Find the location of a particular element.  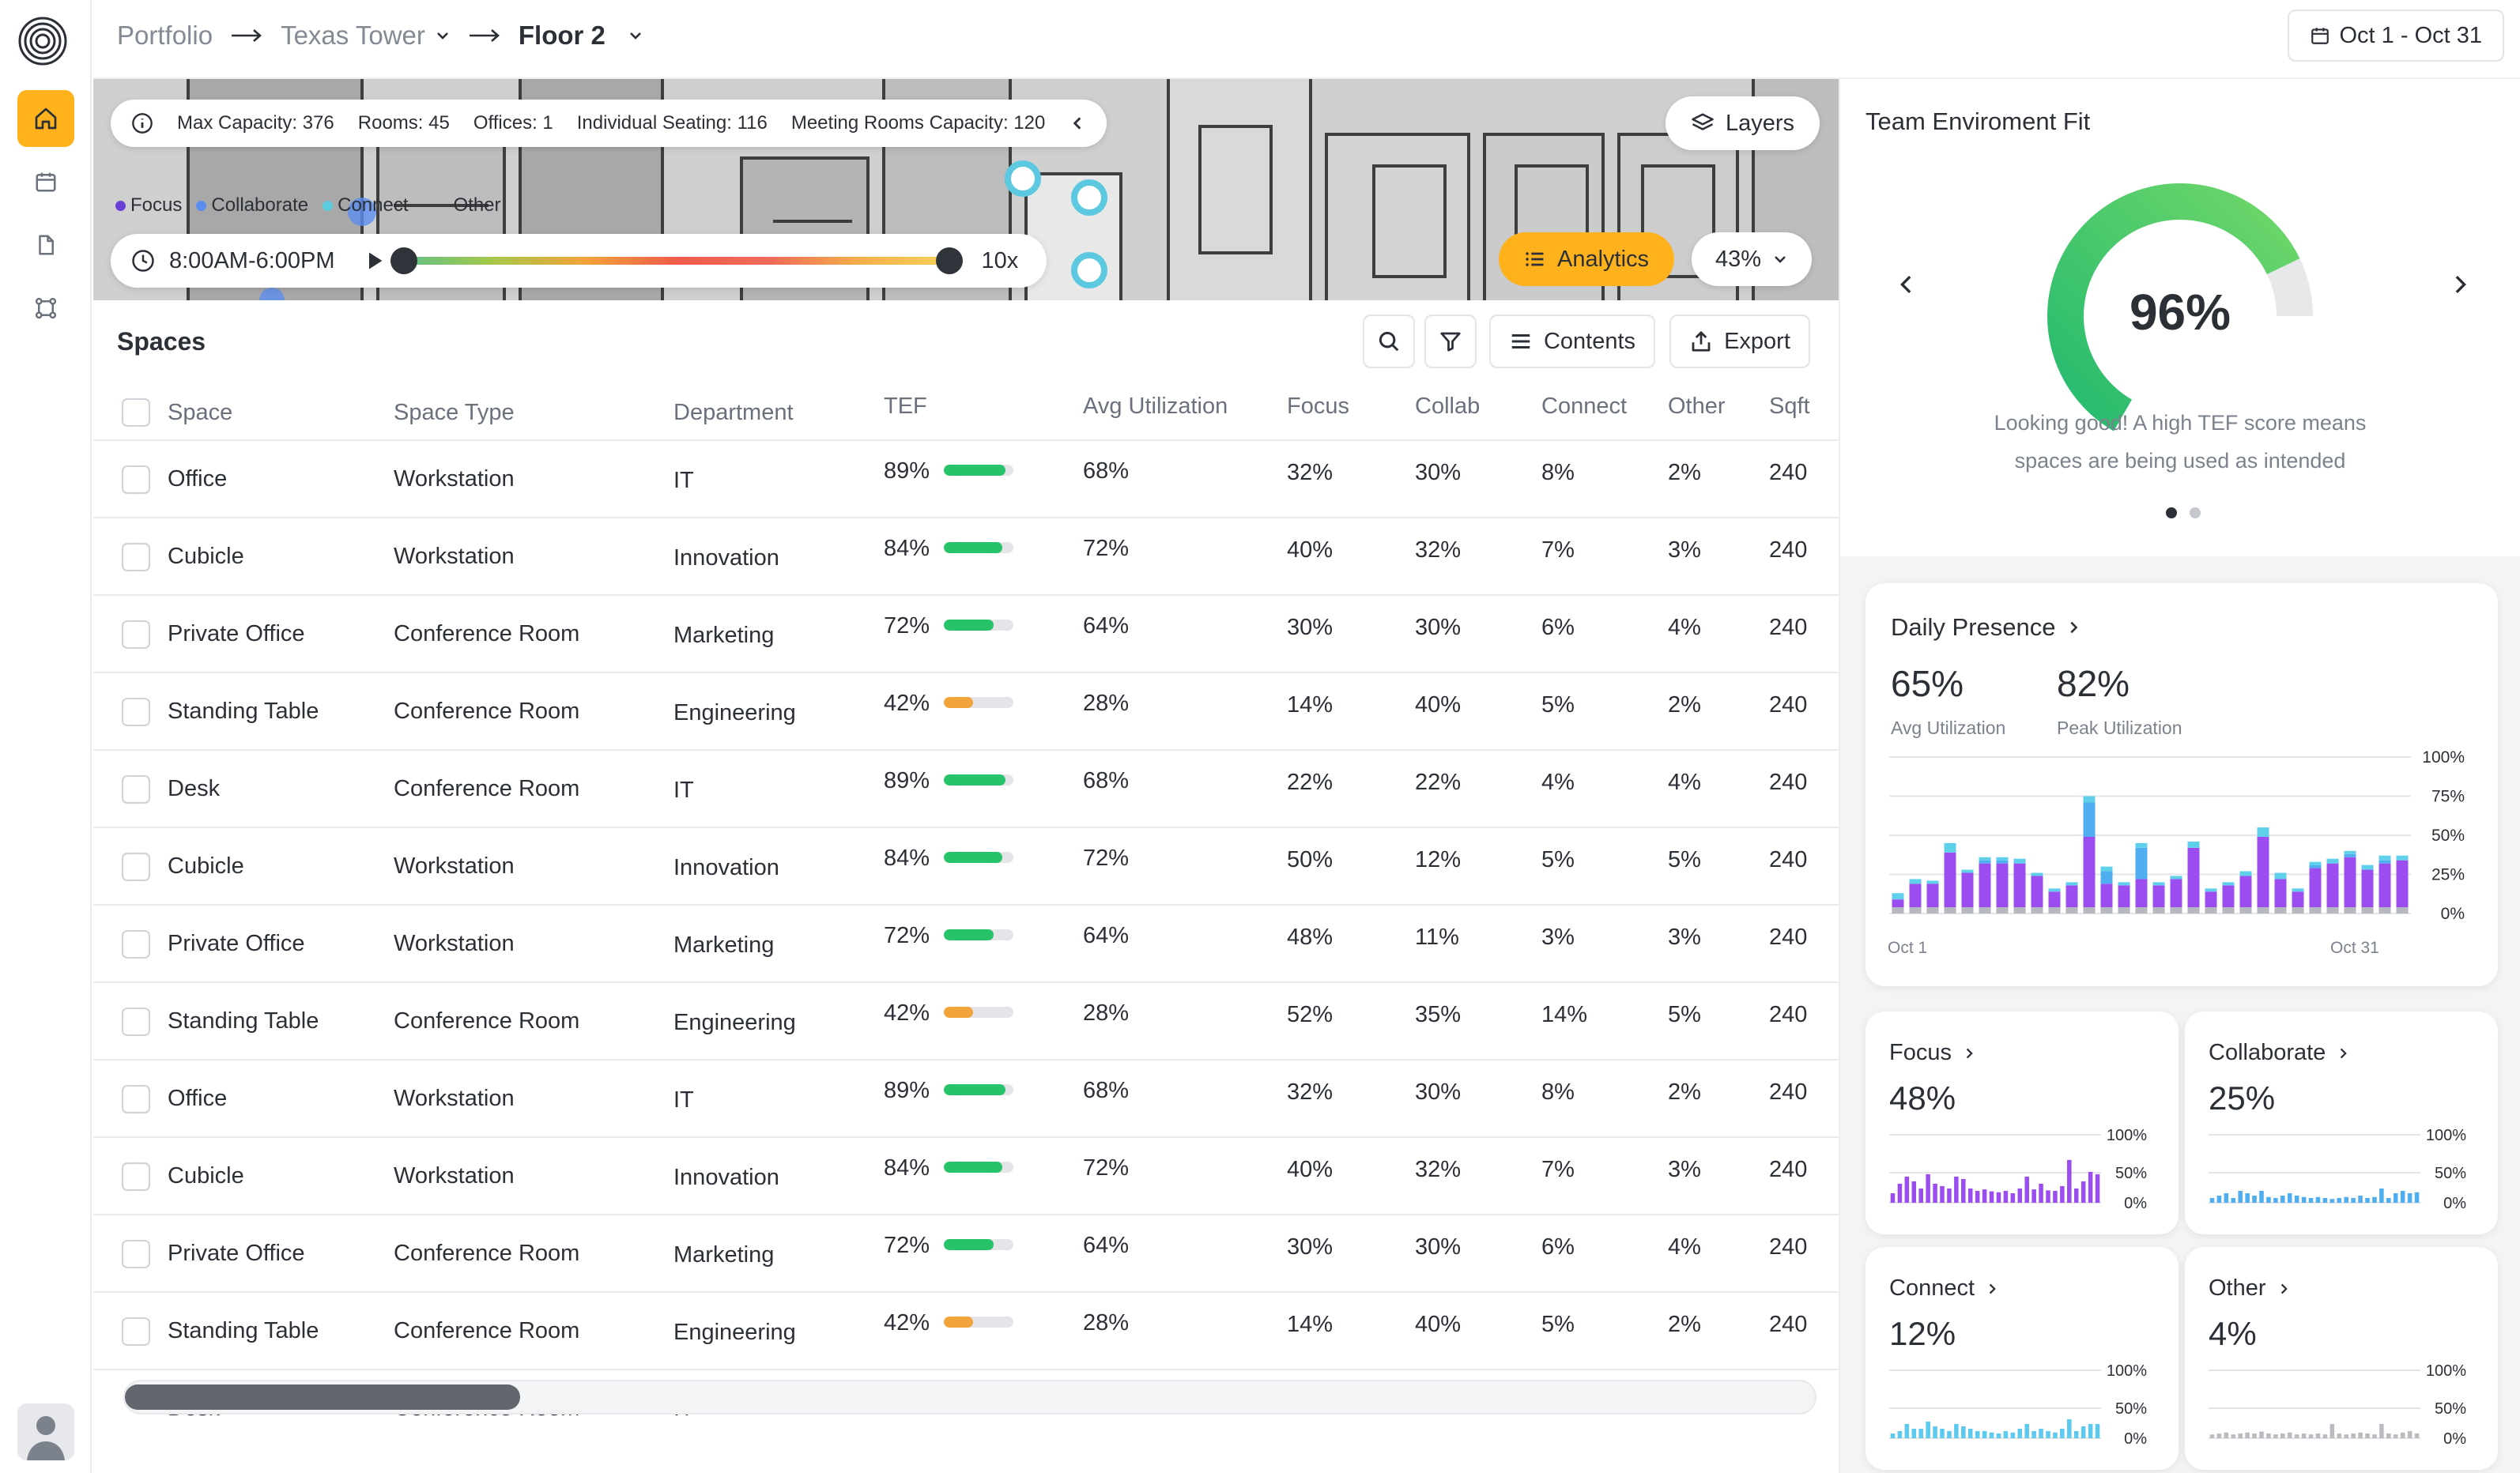

cell-focus: 48% is located at coordinates (1310, 938).